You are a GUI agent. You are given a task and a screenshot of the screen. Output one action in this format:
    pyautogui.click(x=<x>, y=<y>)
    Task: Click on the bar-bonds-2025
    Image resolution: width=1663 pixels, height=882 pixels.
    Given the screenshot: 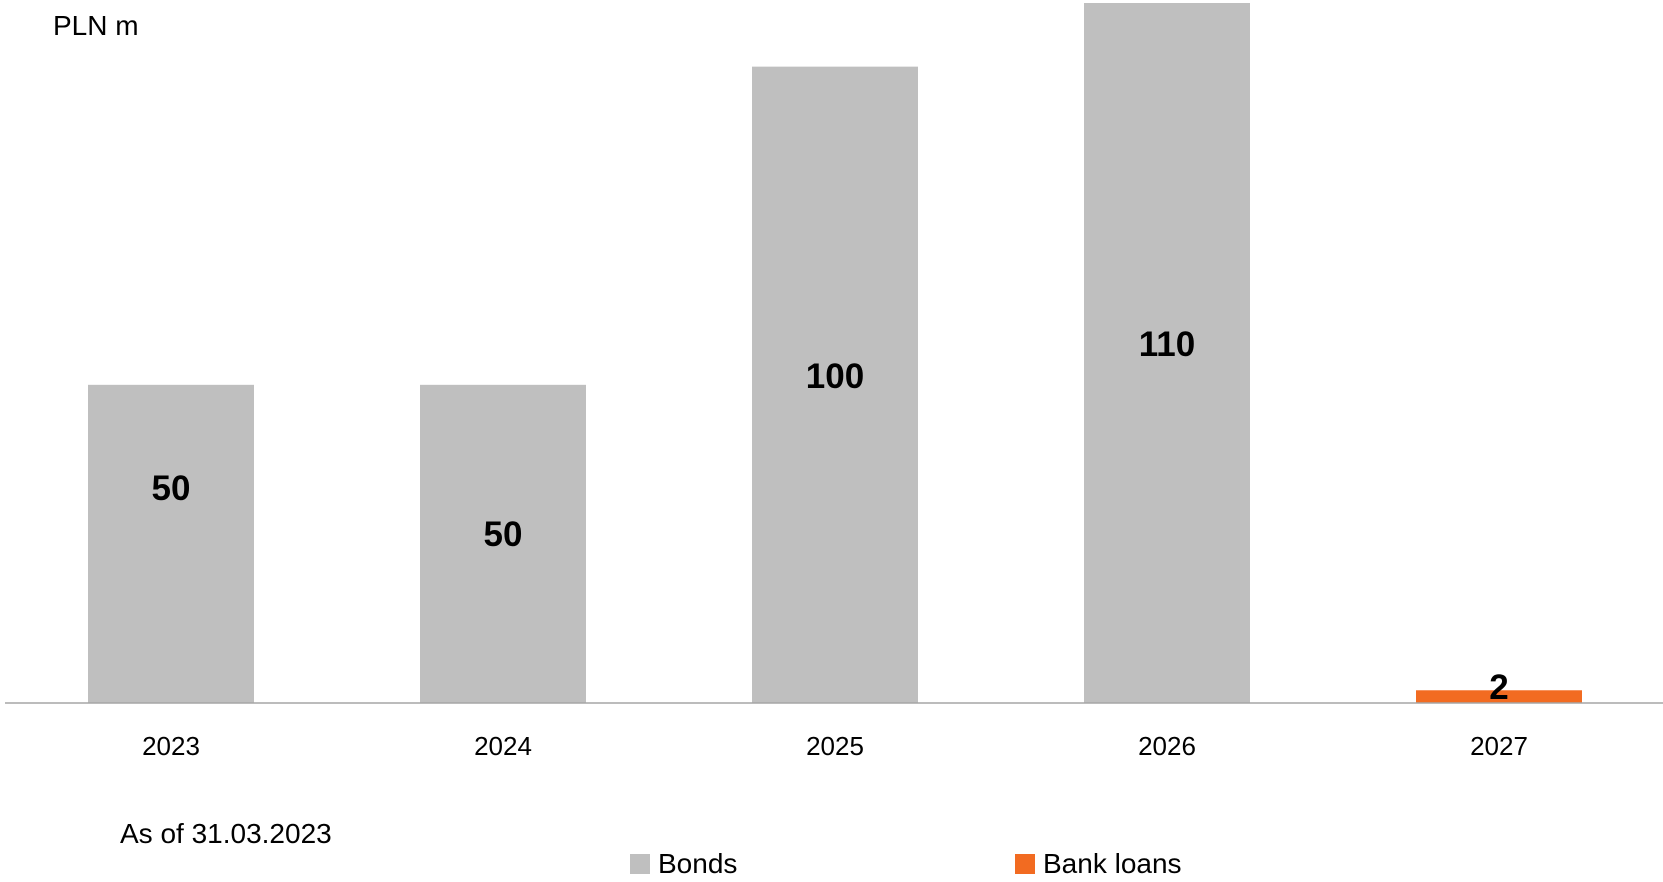 What is the action you would take?
    pyautogui.click(x=835, y=385)
    